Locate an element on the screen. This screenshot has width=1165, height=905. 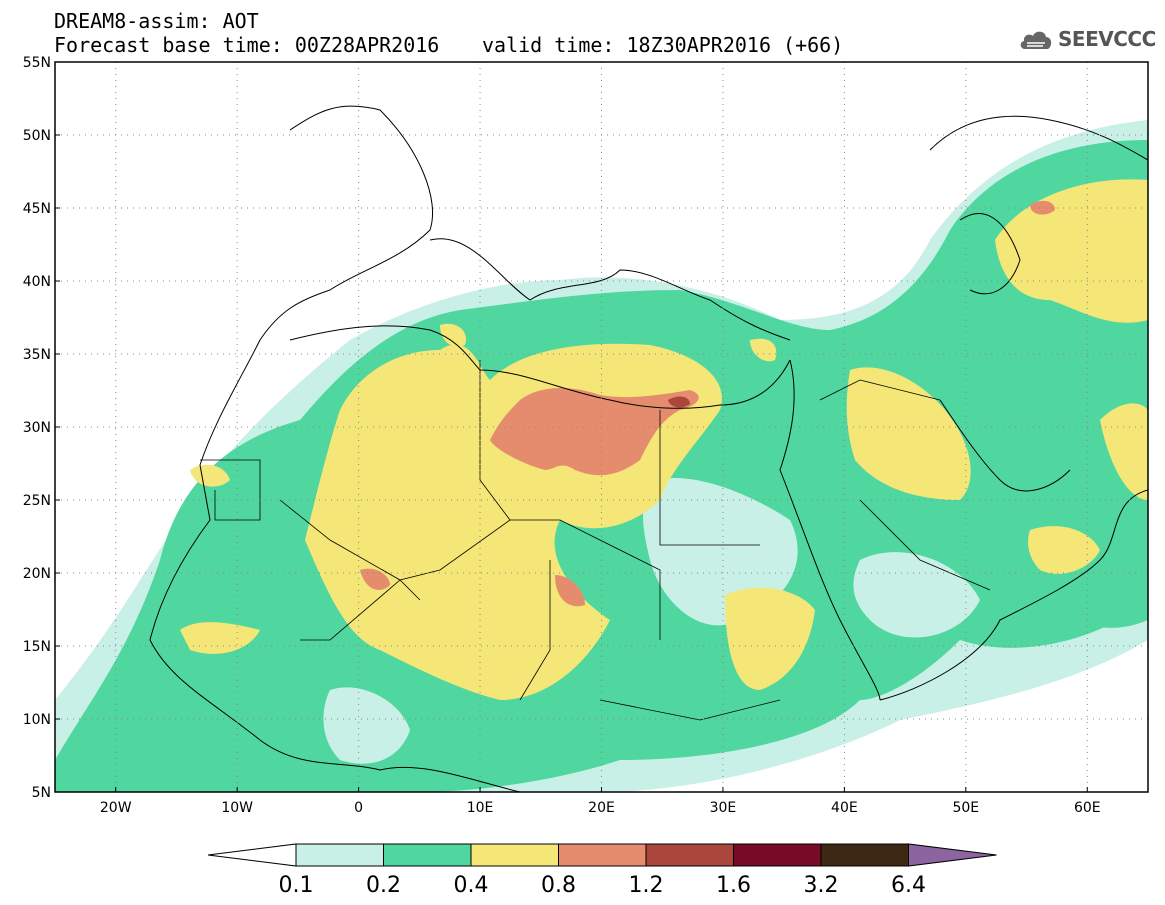
lat-label: 25N is located at coordinates (37, 501).